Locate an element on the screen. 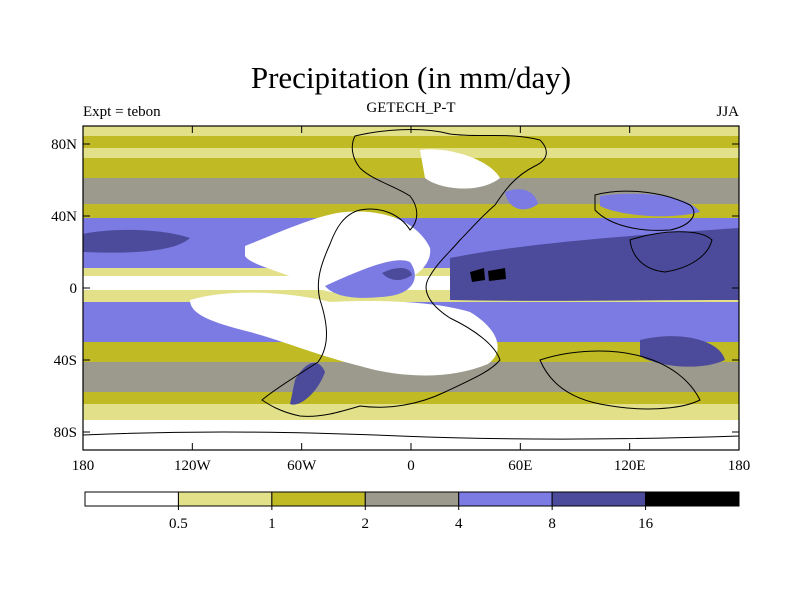 This screenshot has height=600, width=800. lat-tick-label: 40N is located at coordinates (64, 217).